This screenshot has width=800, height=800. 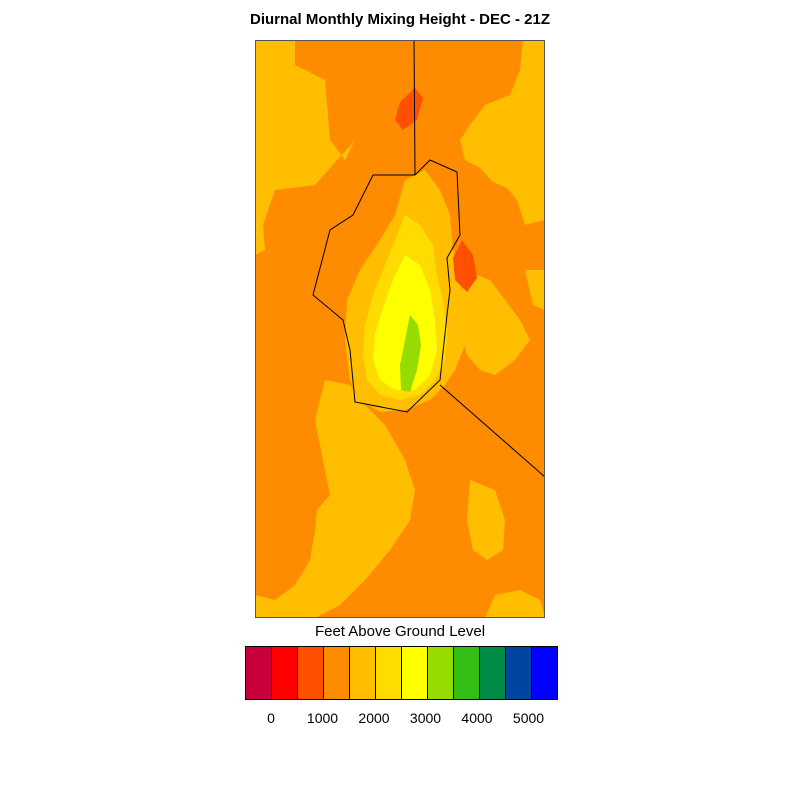 I want to click on colorbar-tick-labels: 0 1000 2000 3000 4000 5000, so click(x=400, y=720).